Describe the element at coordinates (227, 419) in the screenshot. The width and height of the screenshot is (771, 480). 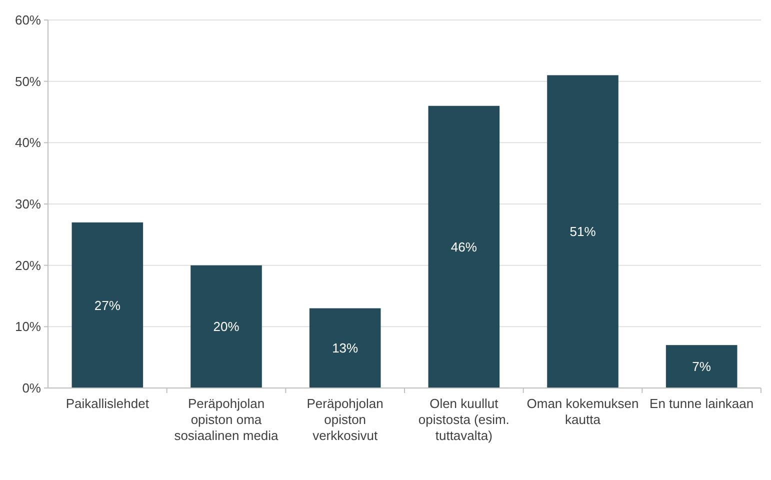
I see `x-tick-label: Peräpohjolan opiston oma sosiaalinen media` at that location.